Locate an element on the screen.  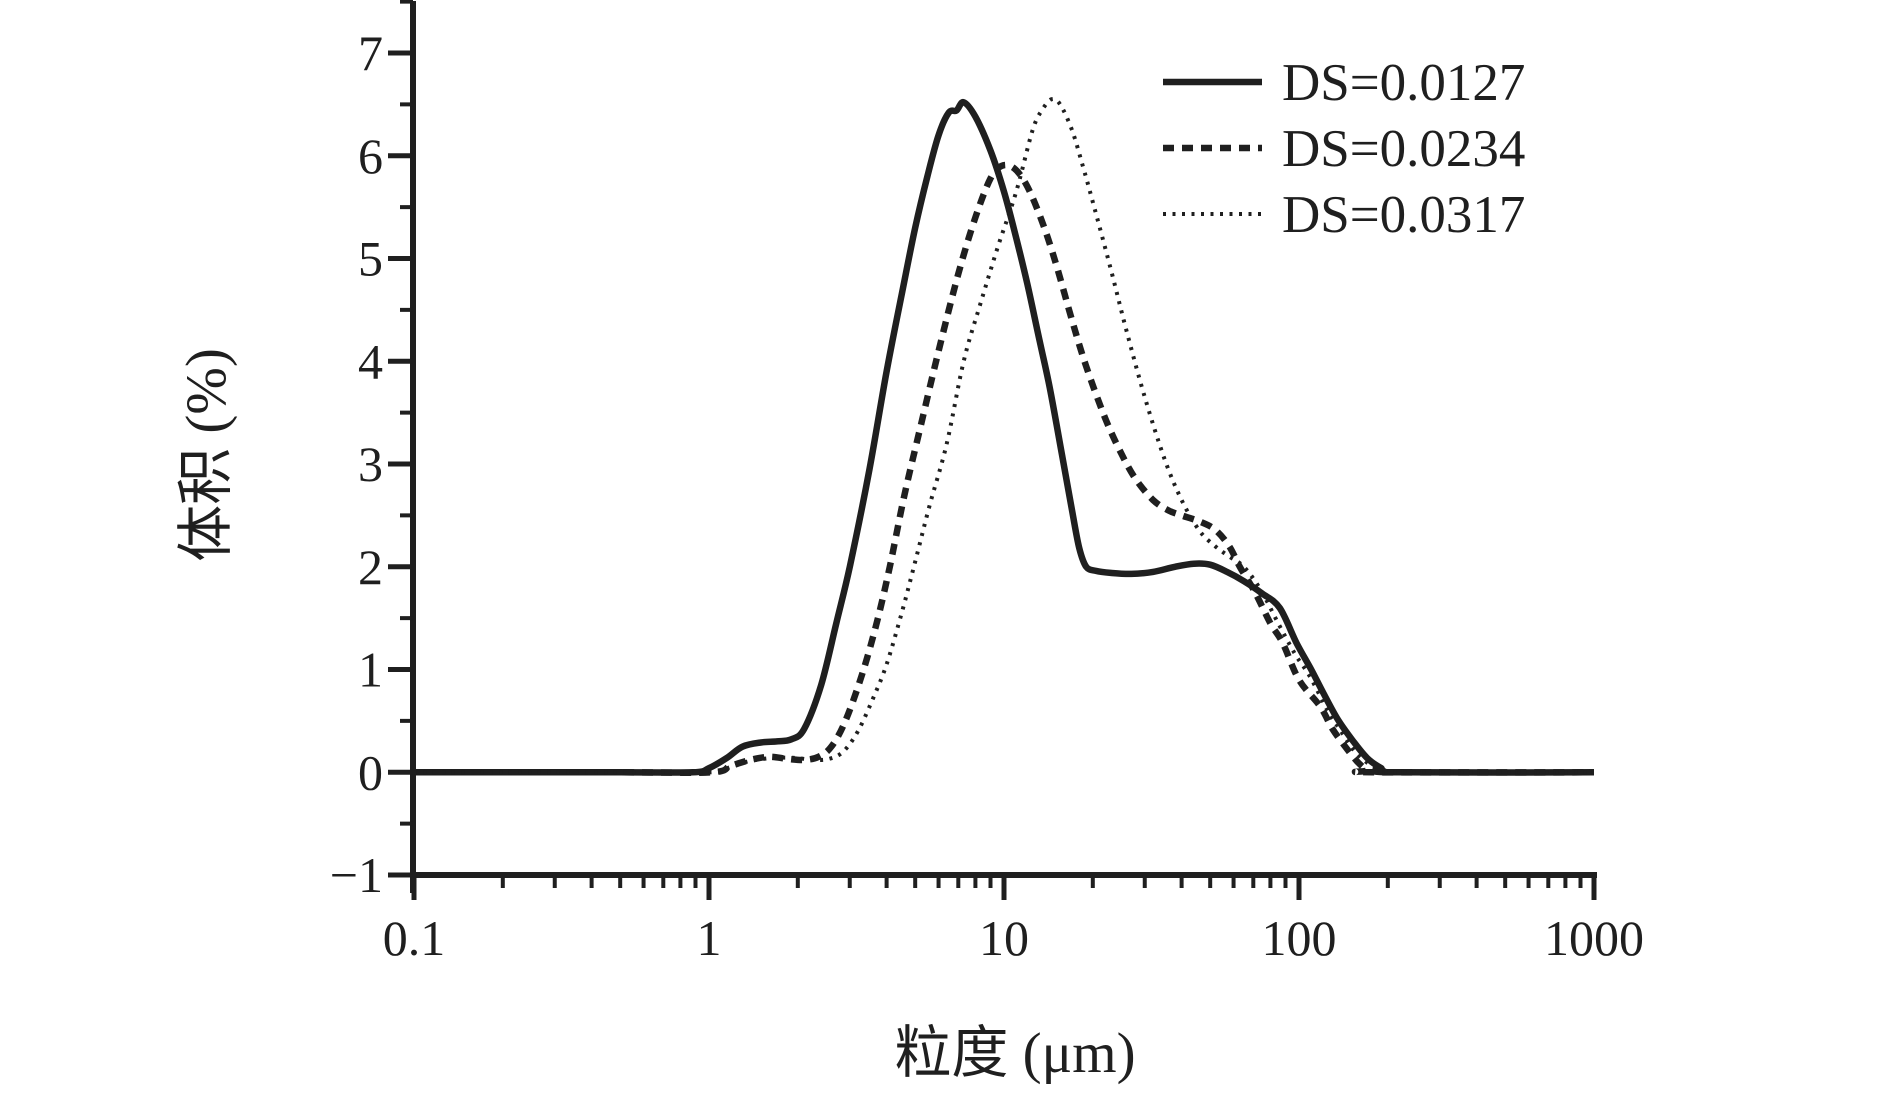
y-tick-label: 6 is located at coordinates (370, 156).